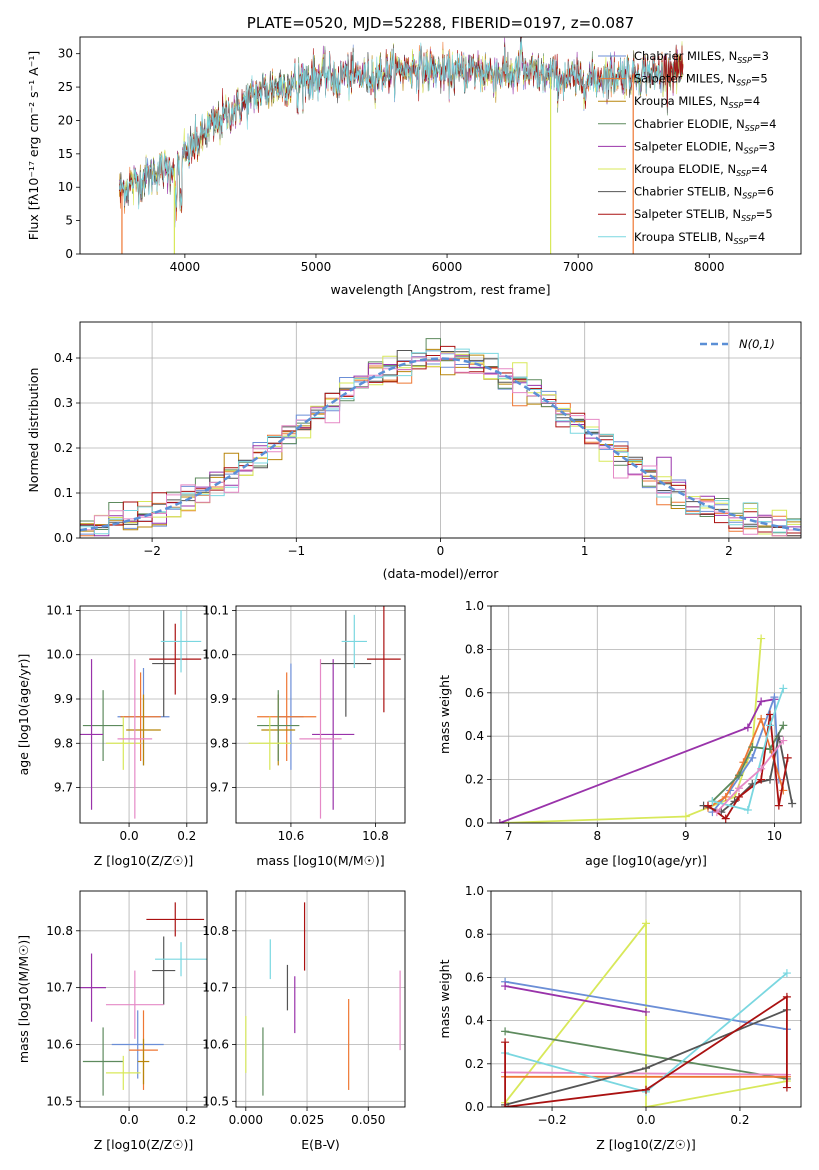 Image resolution: width=819 pixels, height=1170 pixels. What do you see at coordinates (307, 1120) in the screenshot?
I see `x-tick-label: 0.025` at bounding box center [307, 1120].